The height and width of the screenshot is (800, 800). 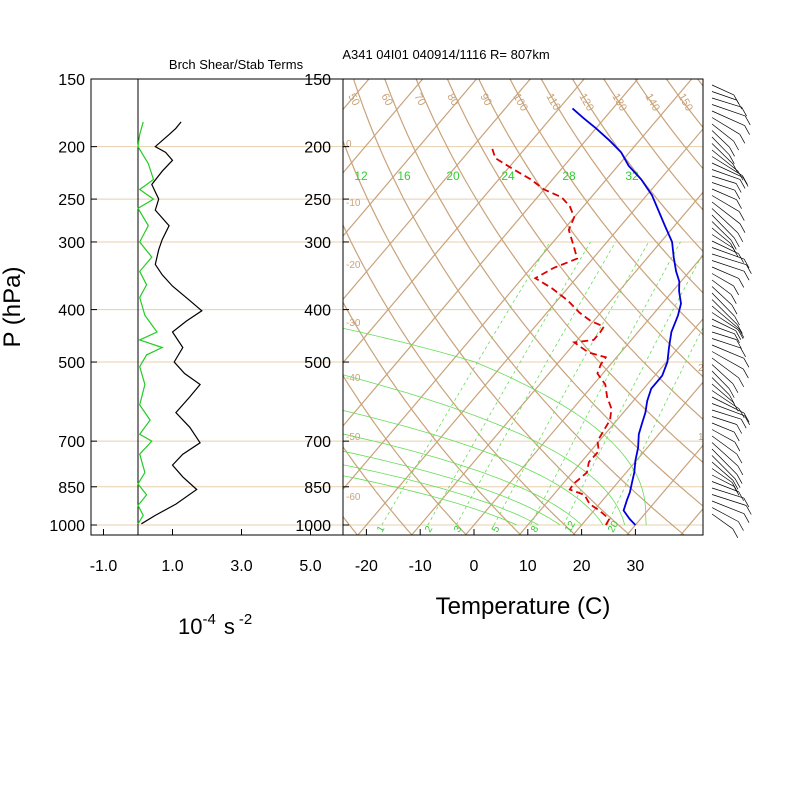 I want to click on mixing-ratio-line, so click(x=466, y=383).